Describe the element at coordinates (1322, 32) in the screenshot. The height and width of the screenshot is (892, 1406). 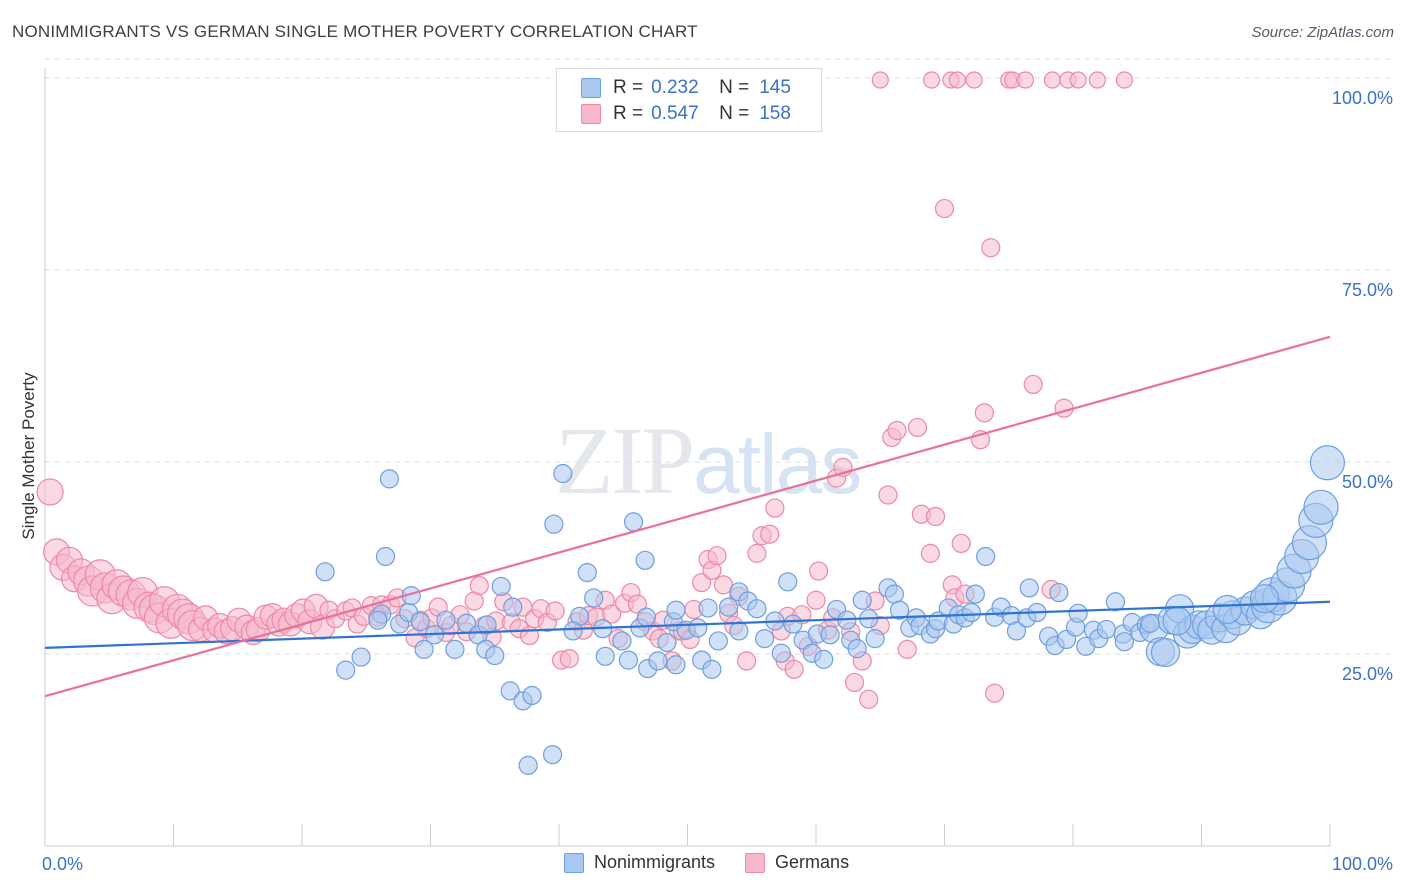
I see `source-label: Source: ZipAtlas.com` at that location.